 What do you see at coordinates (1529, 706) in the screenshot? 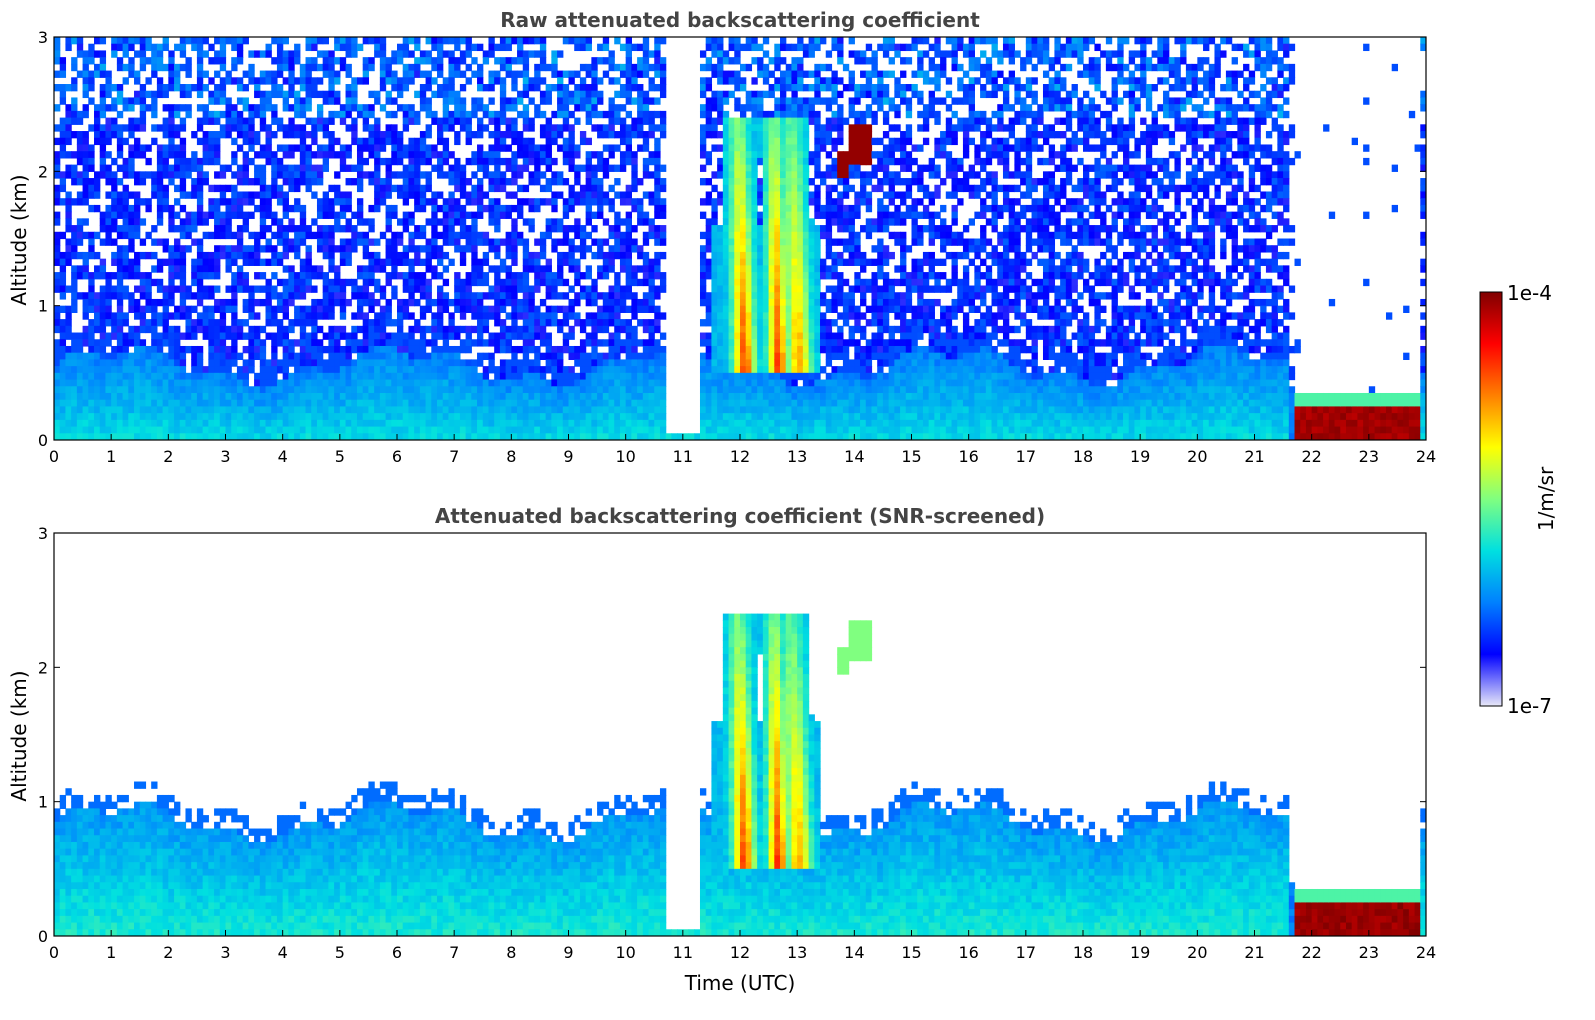
I see `colorbar-min-label: 1e-7` at bounding box center [1529, 706].